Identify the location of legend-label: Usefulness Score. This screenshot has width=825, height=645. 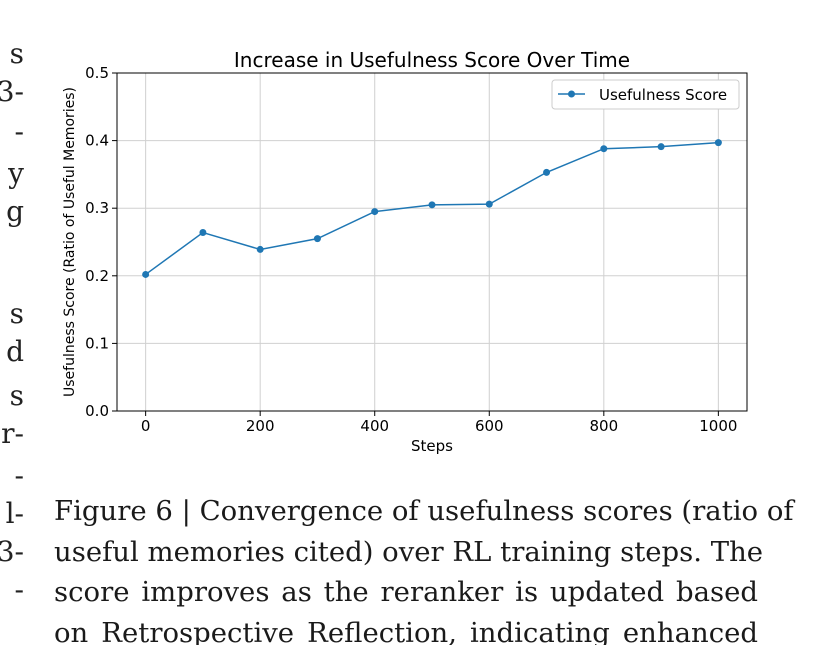
(663, 95).